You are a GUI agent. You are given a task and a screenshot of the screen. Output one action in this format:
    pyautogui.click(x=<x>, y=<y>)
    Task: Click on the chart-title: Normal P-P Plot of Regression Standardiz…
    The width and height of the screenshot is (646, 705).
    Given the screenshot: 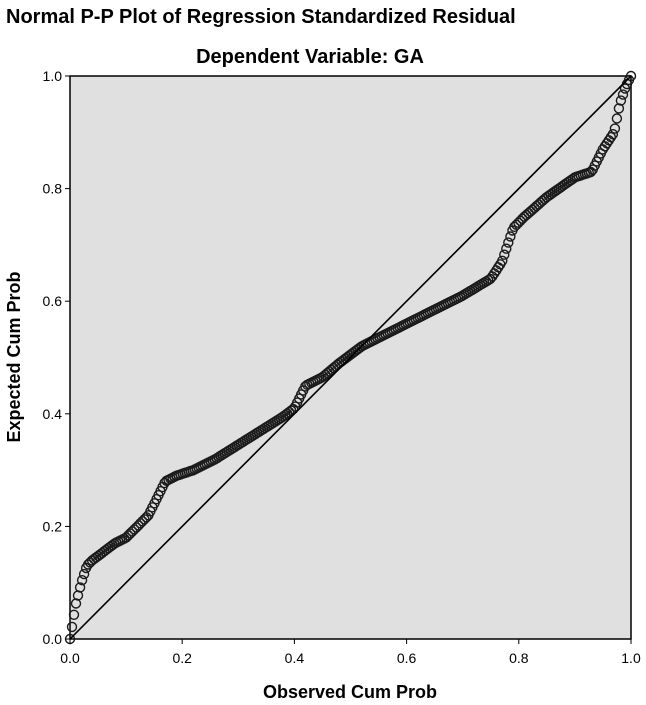 What is the action you would take?
    pyautogui.click(x=261, y=17)
    